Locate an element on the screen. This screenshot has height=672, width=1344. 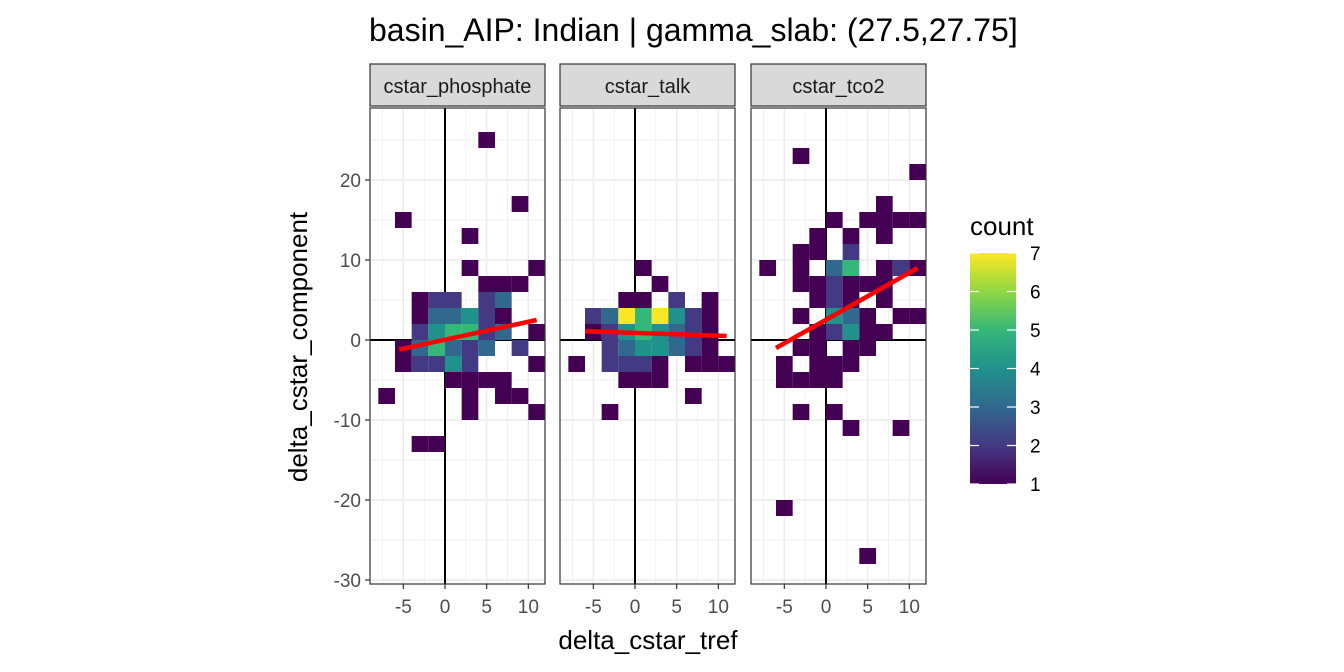
facet-panel-cstar_talk: cstar_talk is located at coordinates (647, 324).